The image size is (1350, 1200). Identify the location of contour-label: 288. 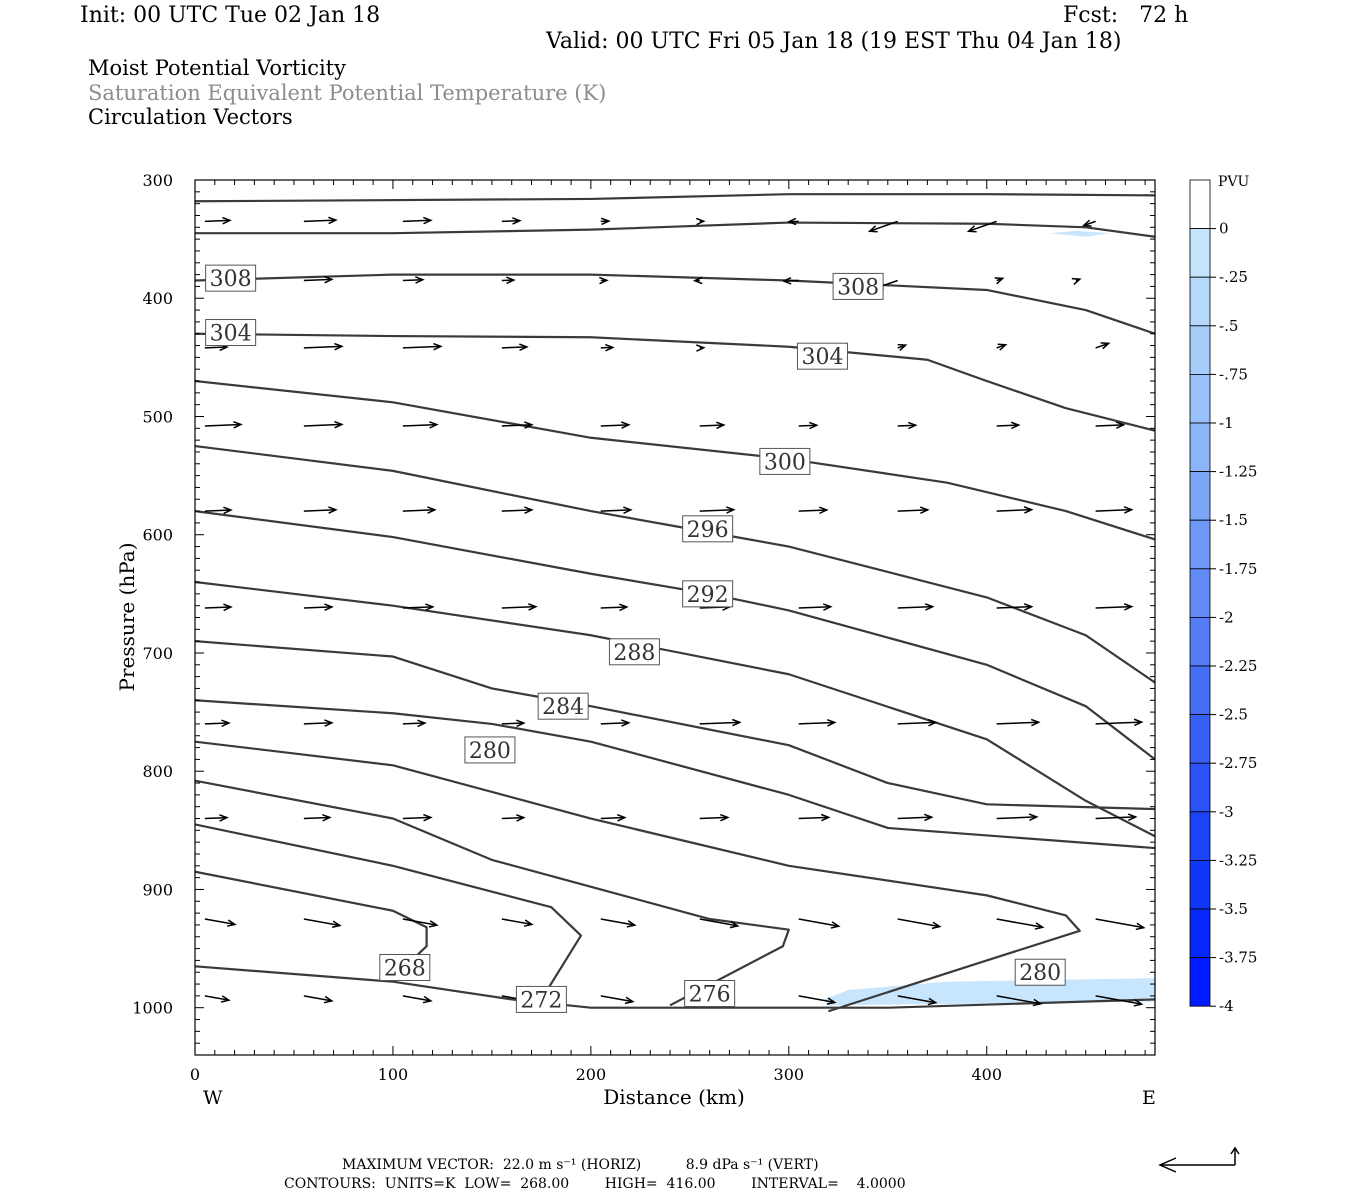
(634, 653).